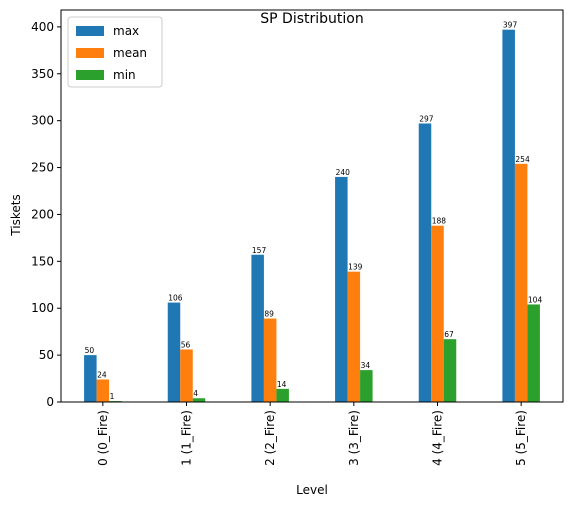  Describe the element at coordinates (42, 27) in the screenshot. I see `y-tick-label: 400` at that location.